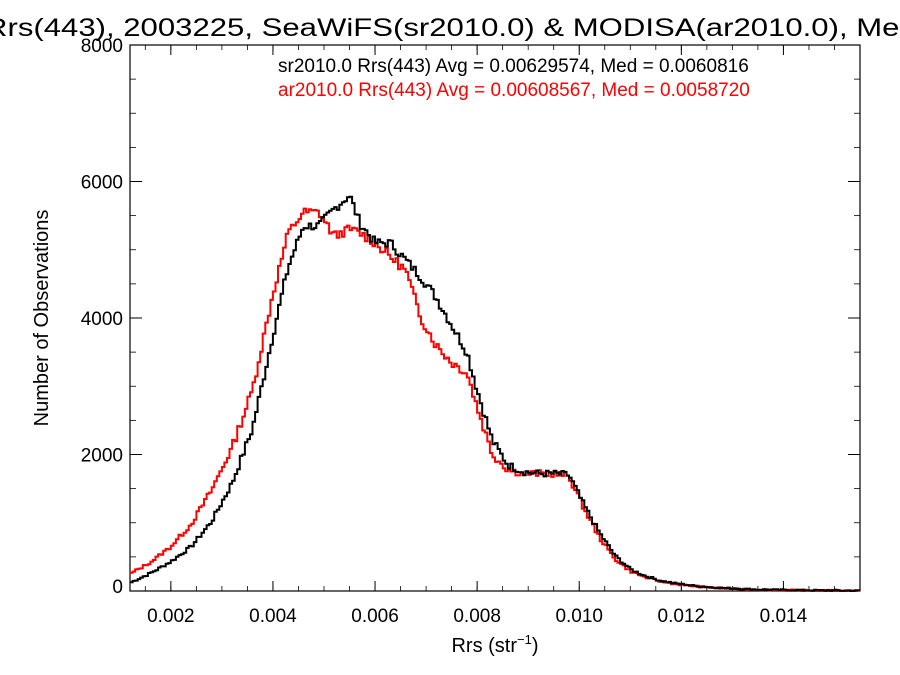 This screenshot has width=900, height=675. Describe the element at coordinates (117, 587) in the screenshot. I see `y-tick-label: 0` at that location.